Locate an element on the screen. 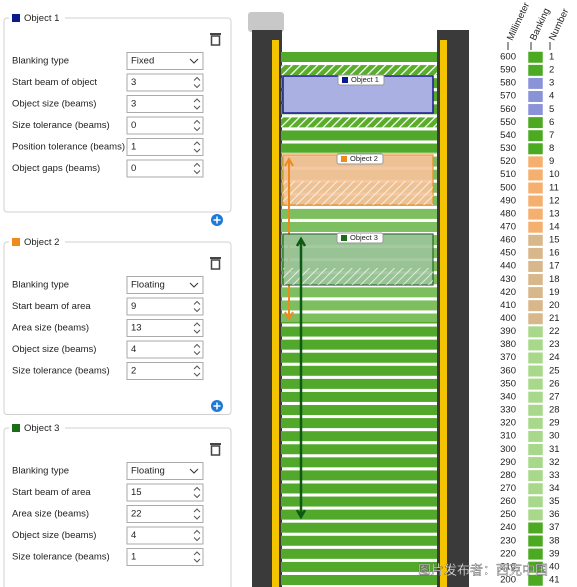  millimeter-label: 360 is located at coordinates (508, 370).